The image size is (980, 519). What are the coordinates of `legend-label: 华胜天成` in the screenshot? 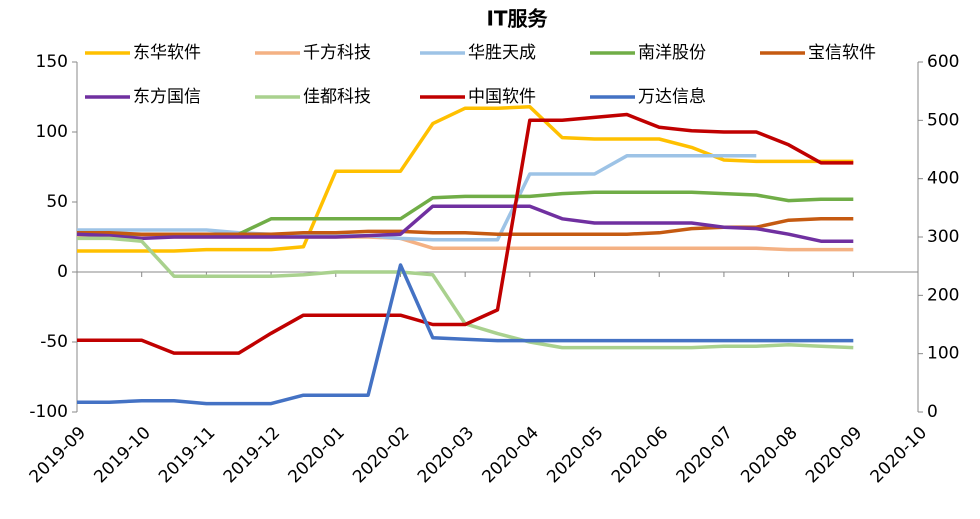 It's located at (502, 53).